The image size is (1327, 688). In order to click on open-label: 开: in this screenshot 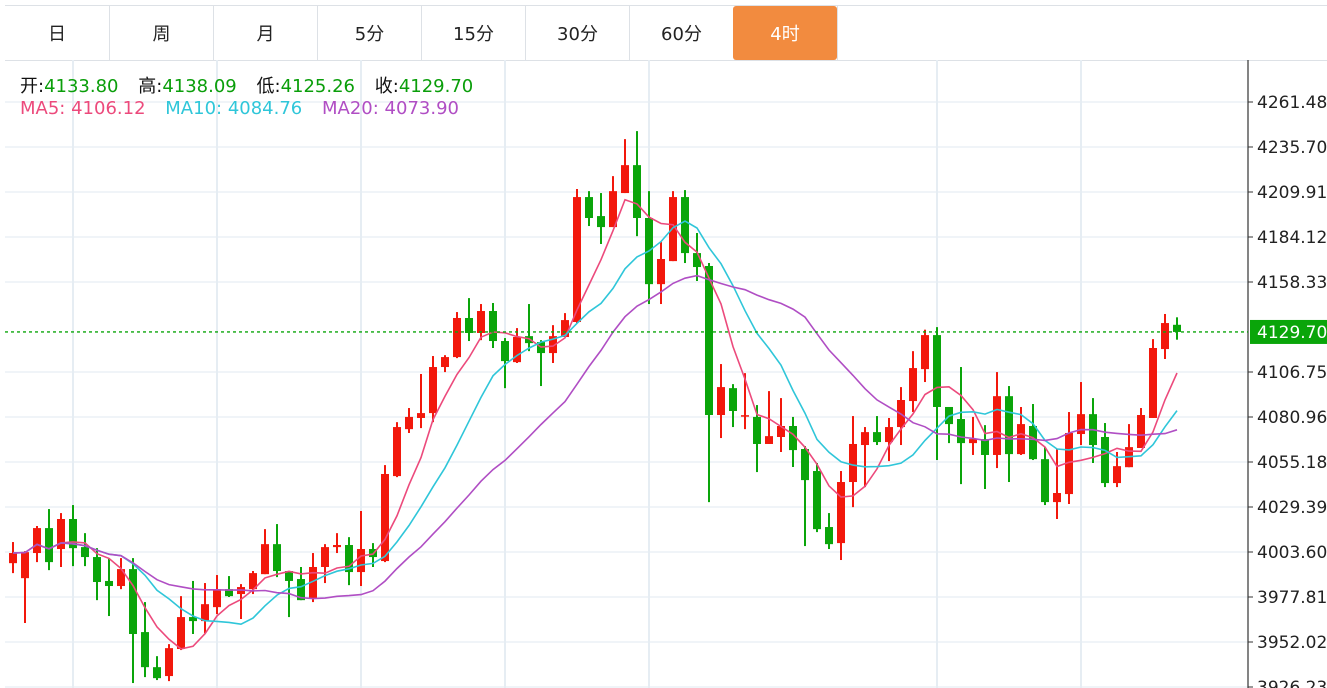, I will do `click(32, 86)`.